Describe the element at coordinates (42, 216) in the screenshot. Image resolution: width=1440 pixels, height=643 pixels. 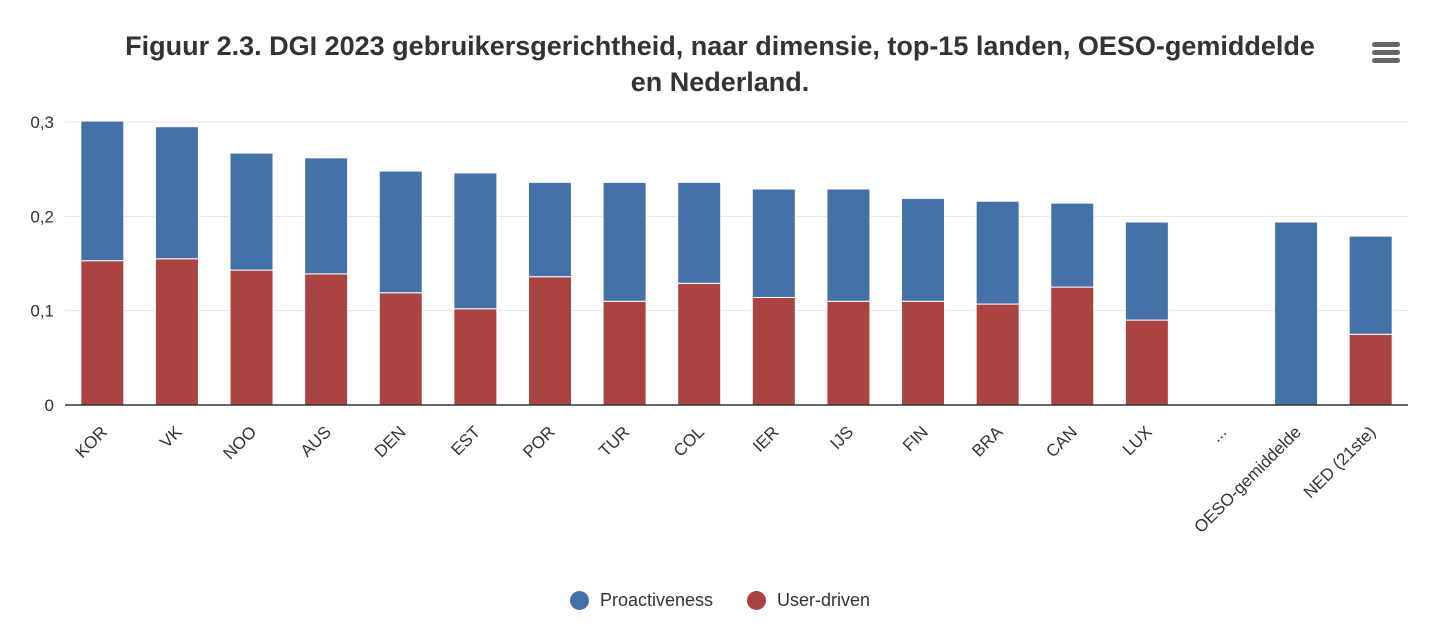
I see `y-tick-label: 0,2` at that location.